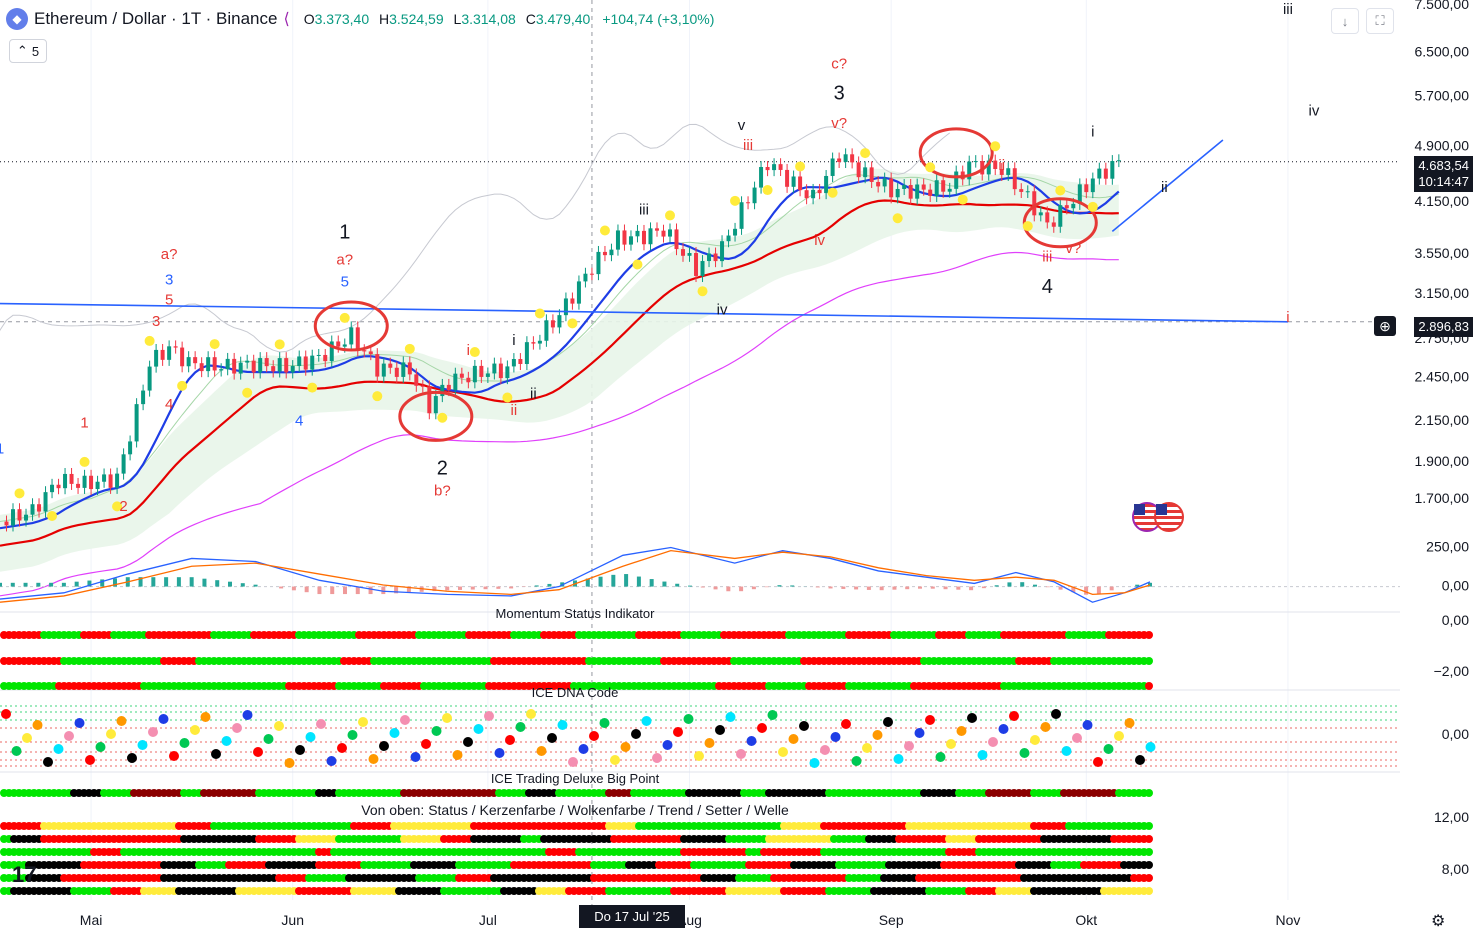 This screenshot has width=1477, height=931. Describe the element at coordinates (1438, 921) in the screenshot. I see `gear-icon: ⚙` at that location.